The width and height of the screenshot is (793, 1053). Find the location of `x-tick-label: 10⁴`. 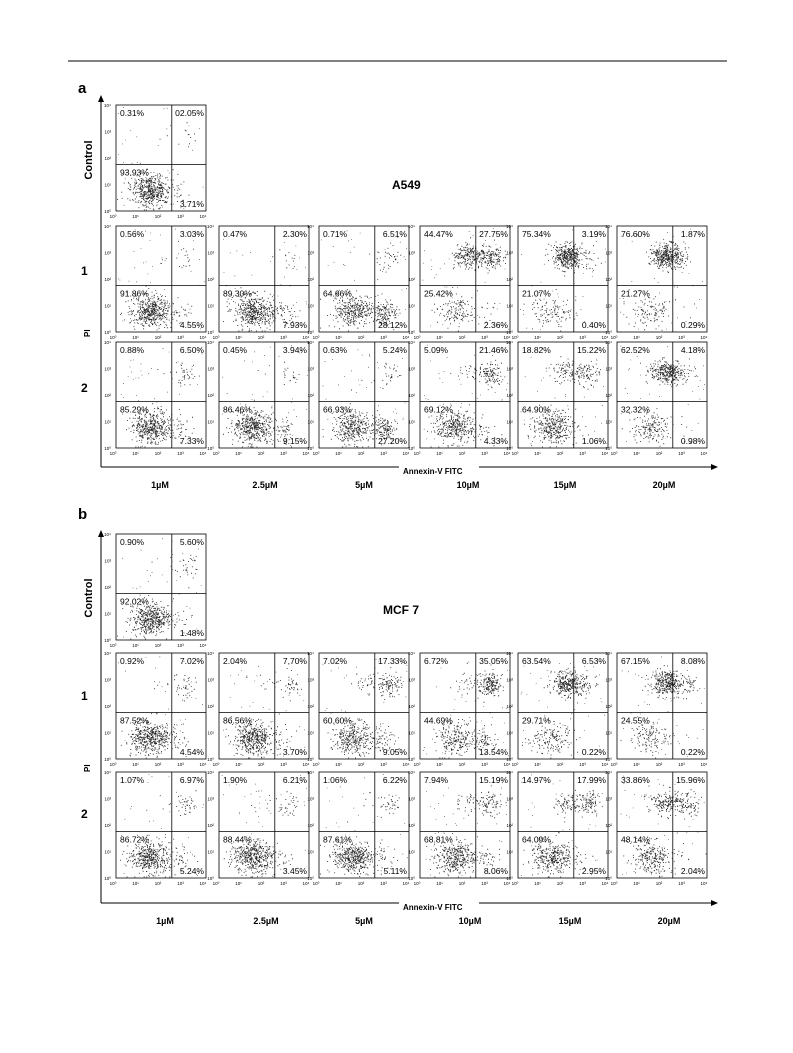

x-tick-label: 10⁴ is located at coordinates (203, 883).